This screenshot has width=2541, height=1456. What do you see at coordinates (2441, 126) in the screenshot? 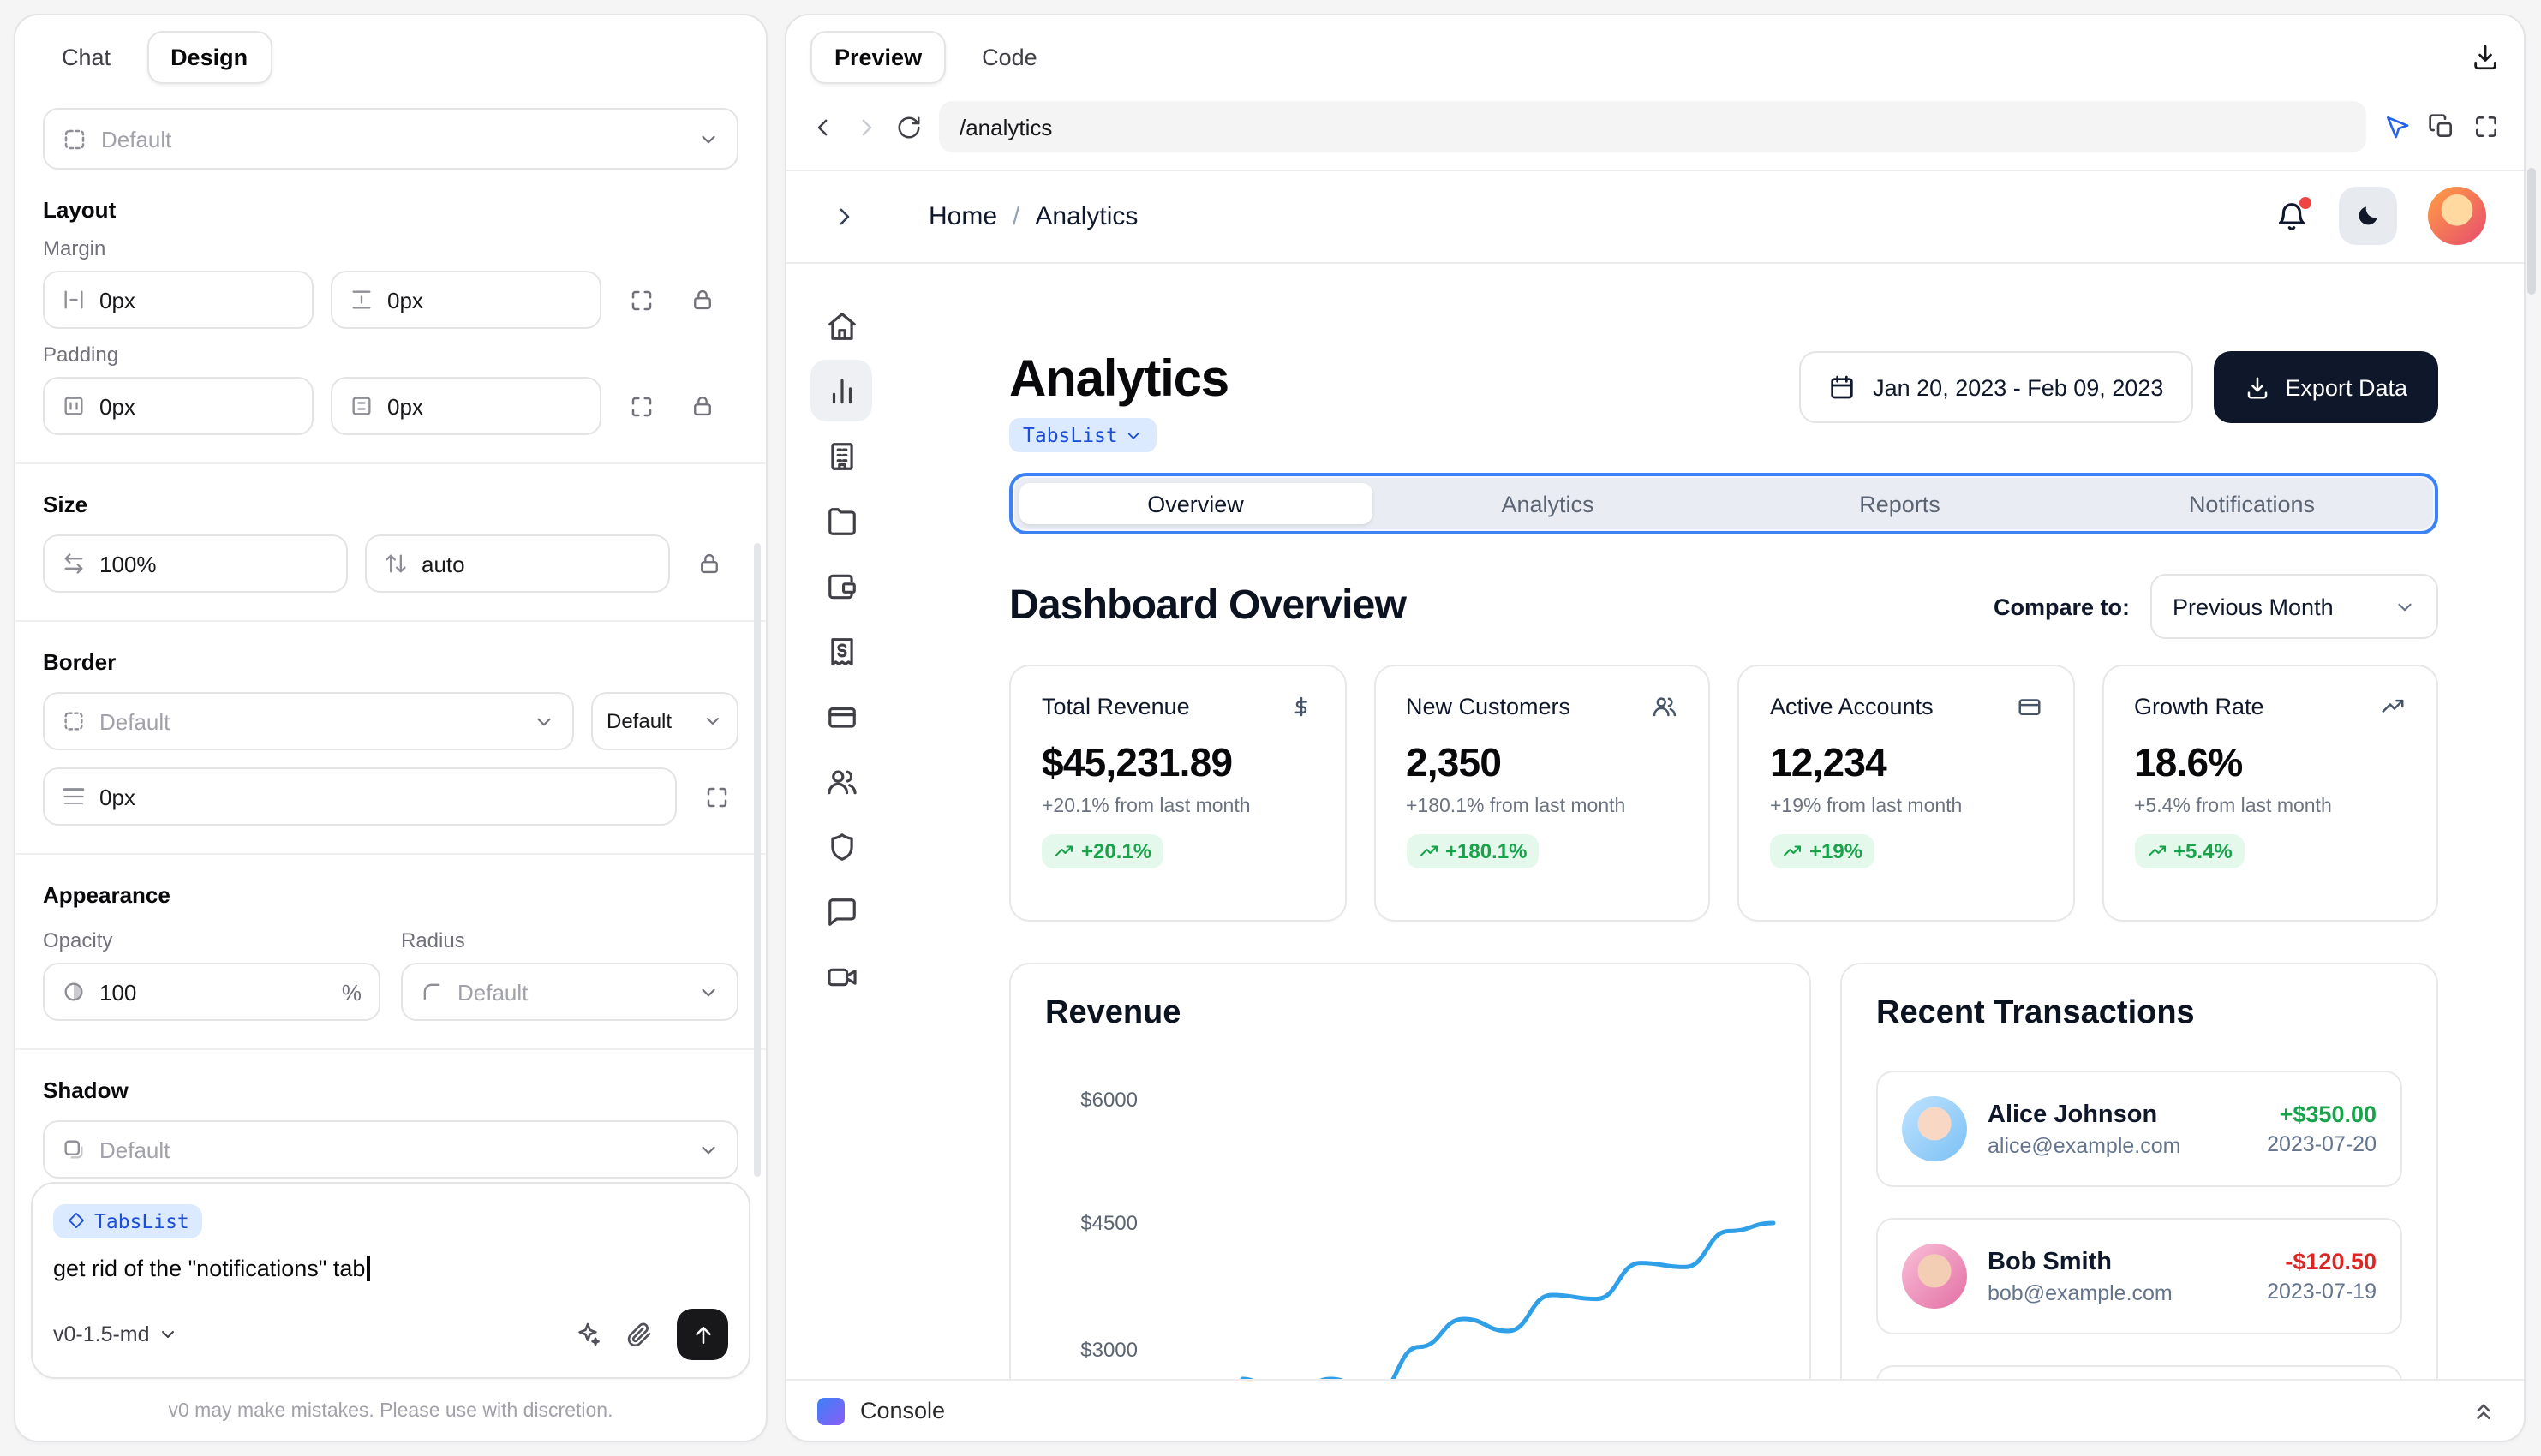
I see `copy-button` at bounding box center [2441, 126].